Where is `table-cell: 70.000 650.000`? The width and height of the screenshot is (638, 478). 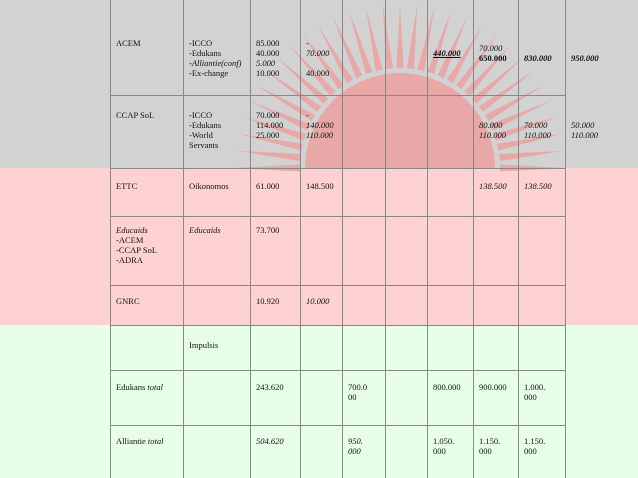 table-cell: 70.000 650.000 is located at coordinates (493, 53).